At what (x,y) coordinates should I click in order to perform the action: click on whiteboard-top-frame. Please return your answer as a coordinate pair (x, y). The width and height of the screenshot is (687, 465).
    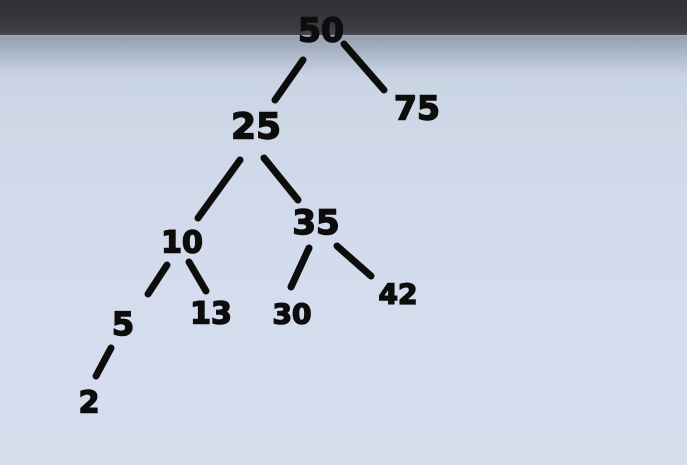
    Looking at the image, I should click on (343, 18).